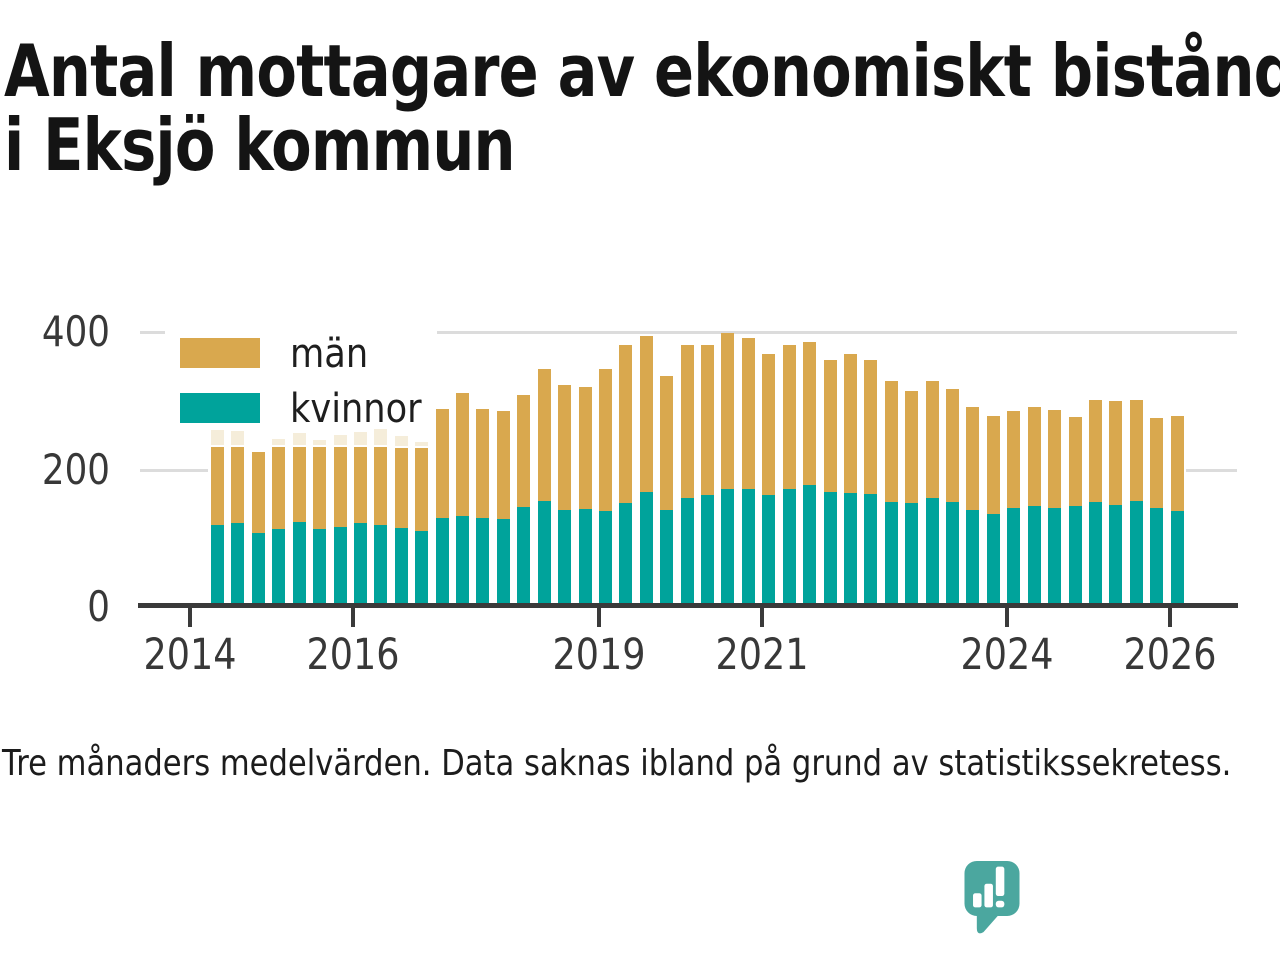 The width and height of the screenshot is (1280, 960). What do you see at coordinates (1136, 451) in the screenshot?
I see `bar-man-2025-Q3` at bounding box center [1136, 451].